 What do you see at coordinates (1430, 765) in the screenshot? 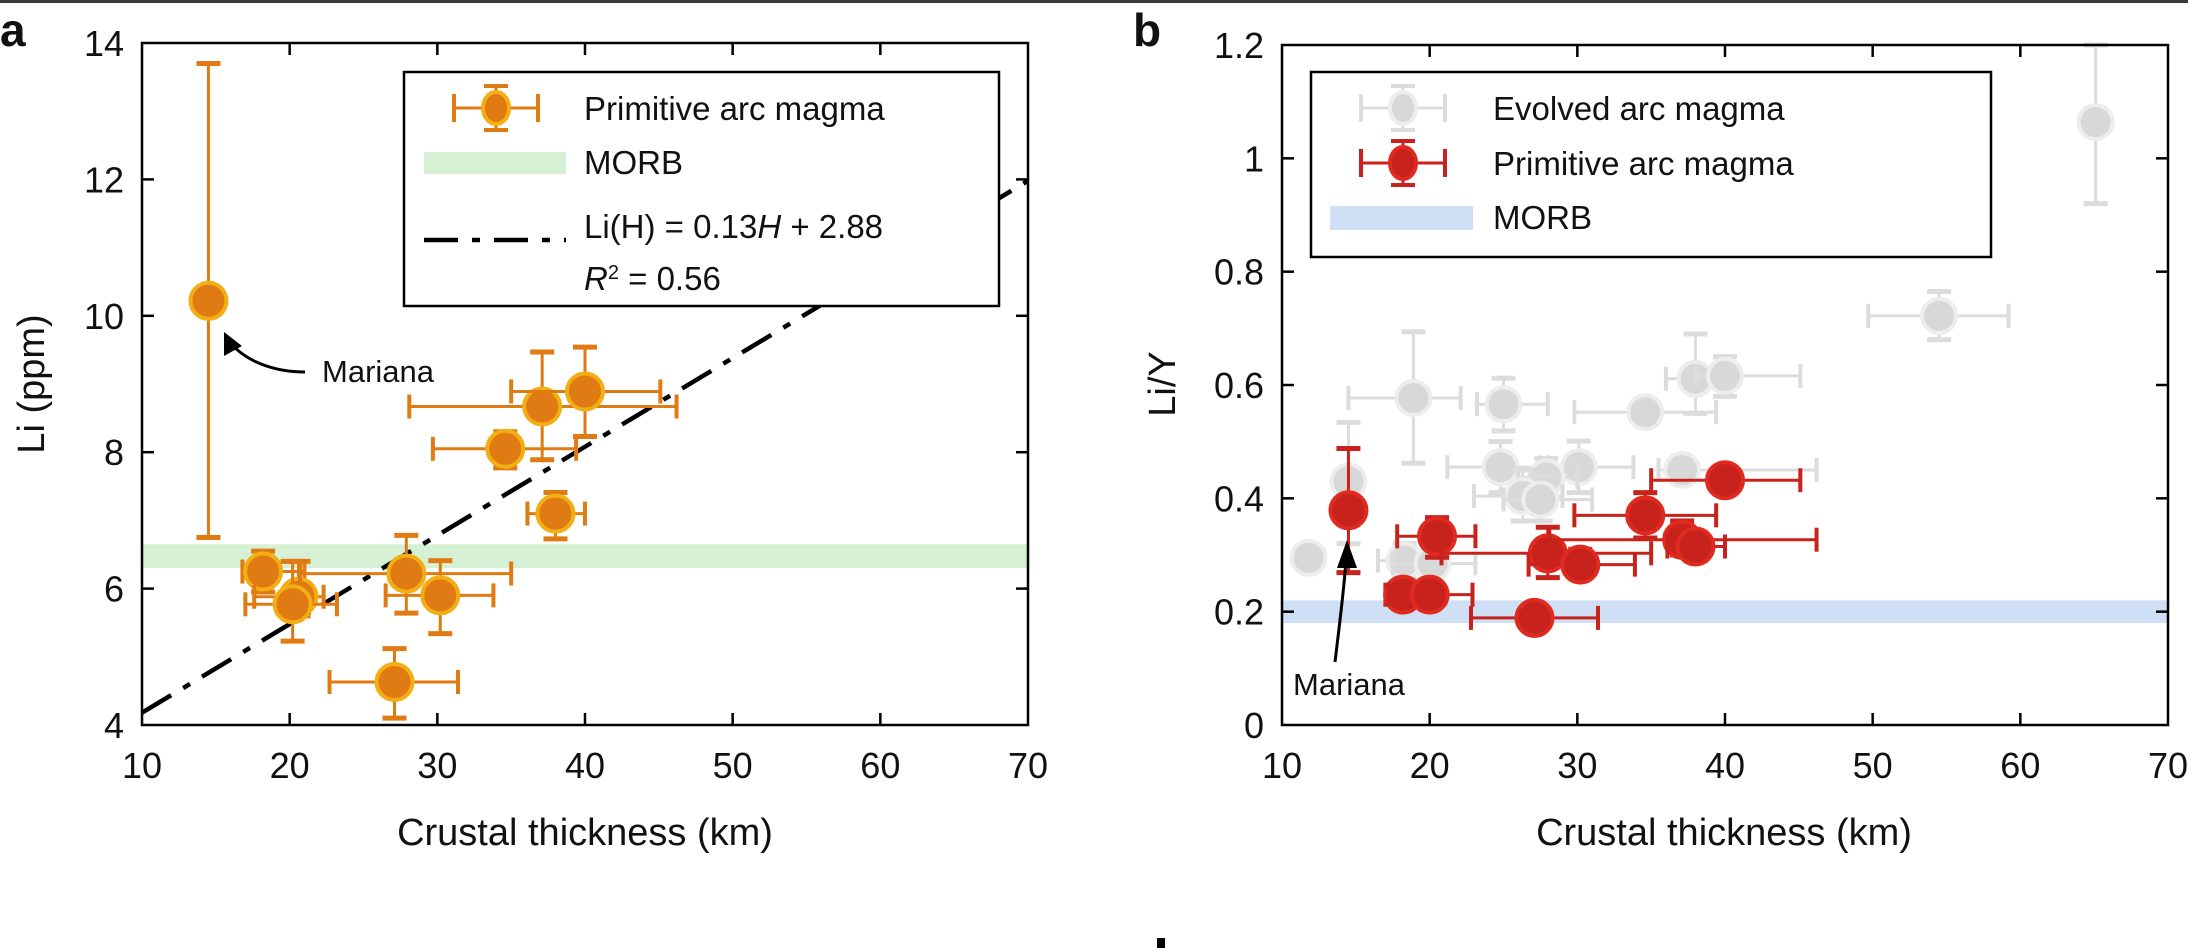
I see `x-tick-label-b: 20` at bounding box center [1430, 765].